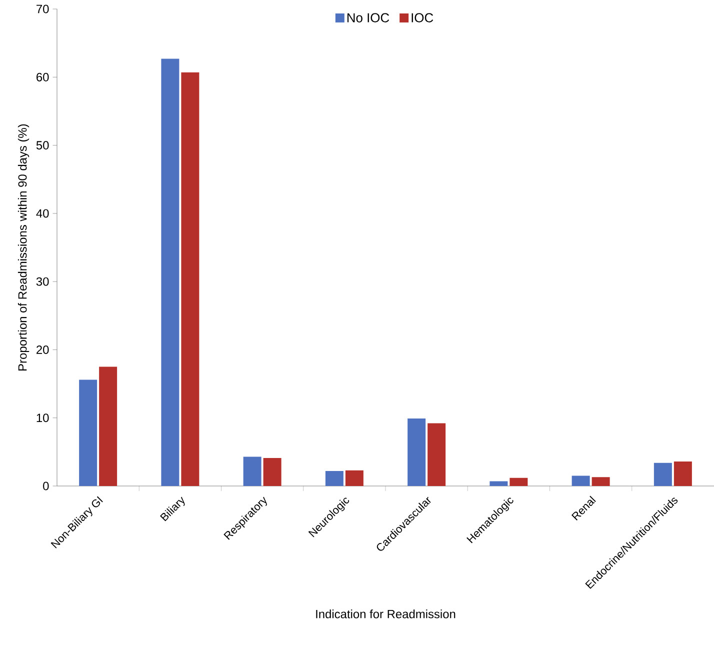 This screenshot has width=714, height=653. What do you see at coordinates (42, 213) in the screenshot?
I see `y-tick-label: 40` at bounding box center [42, 213].